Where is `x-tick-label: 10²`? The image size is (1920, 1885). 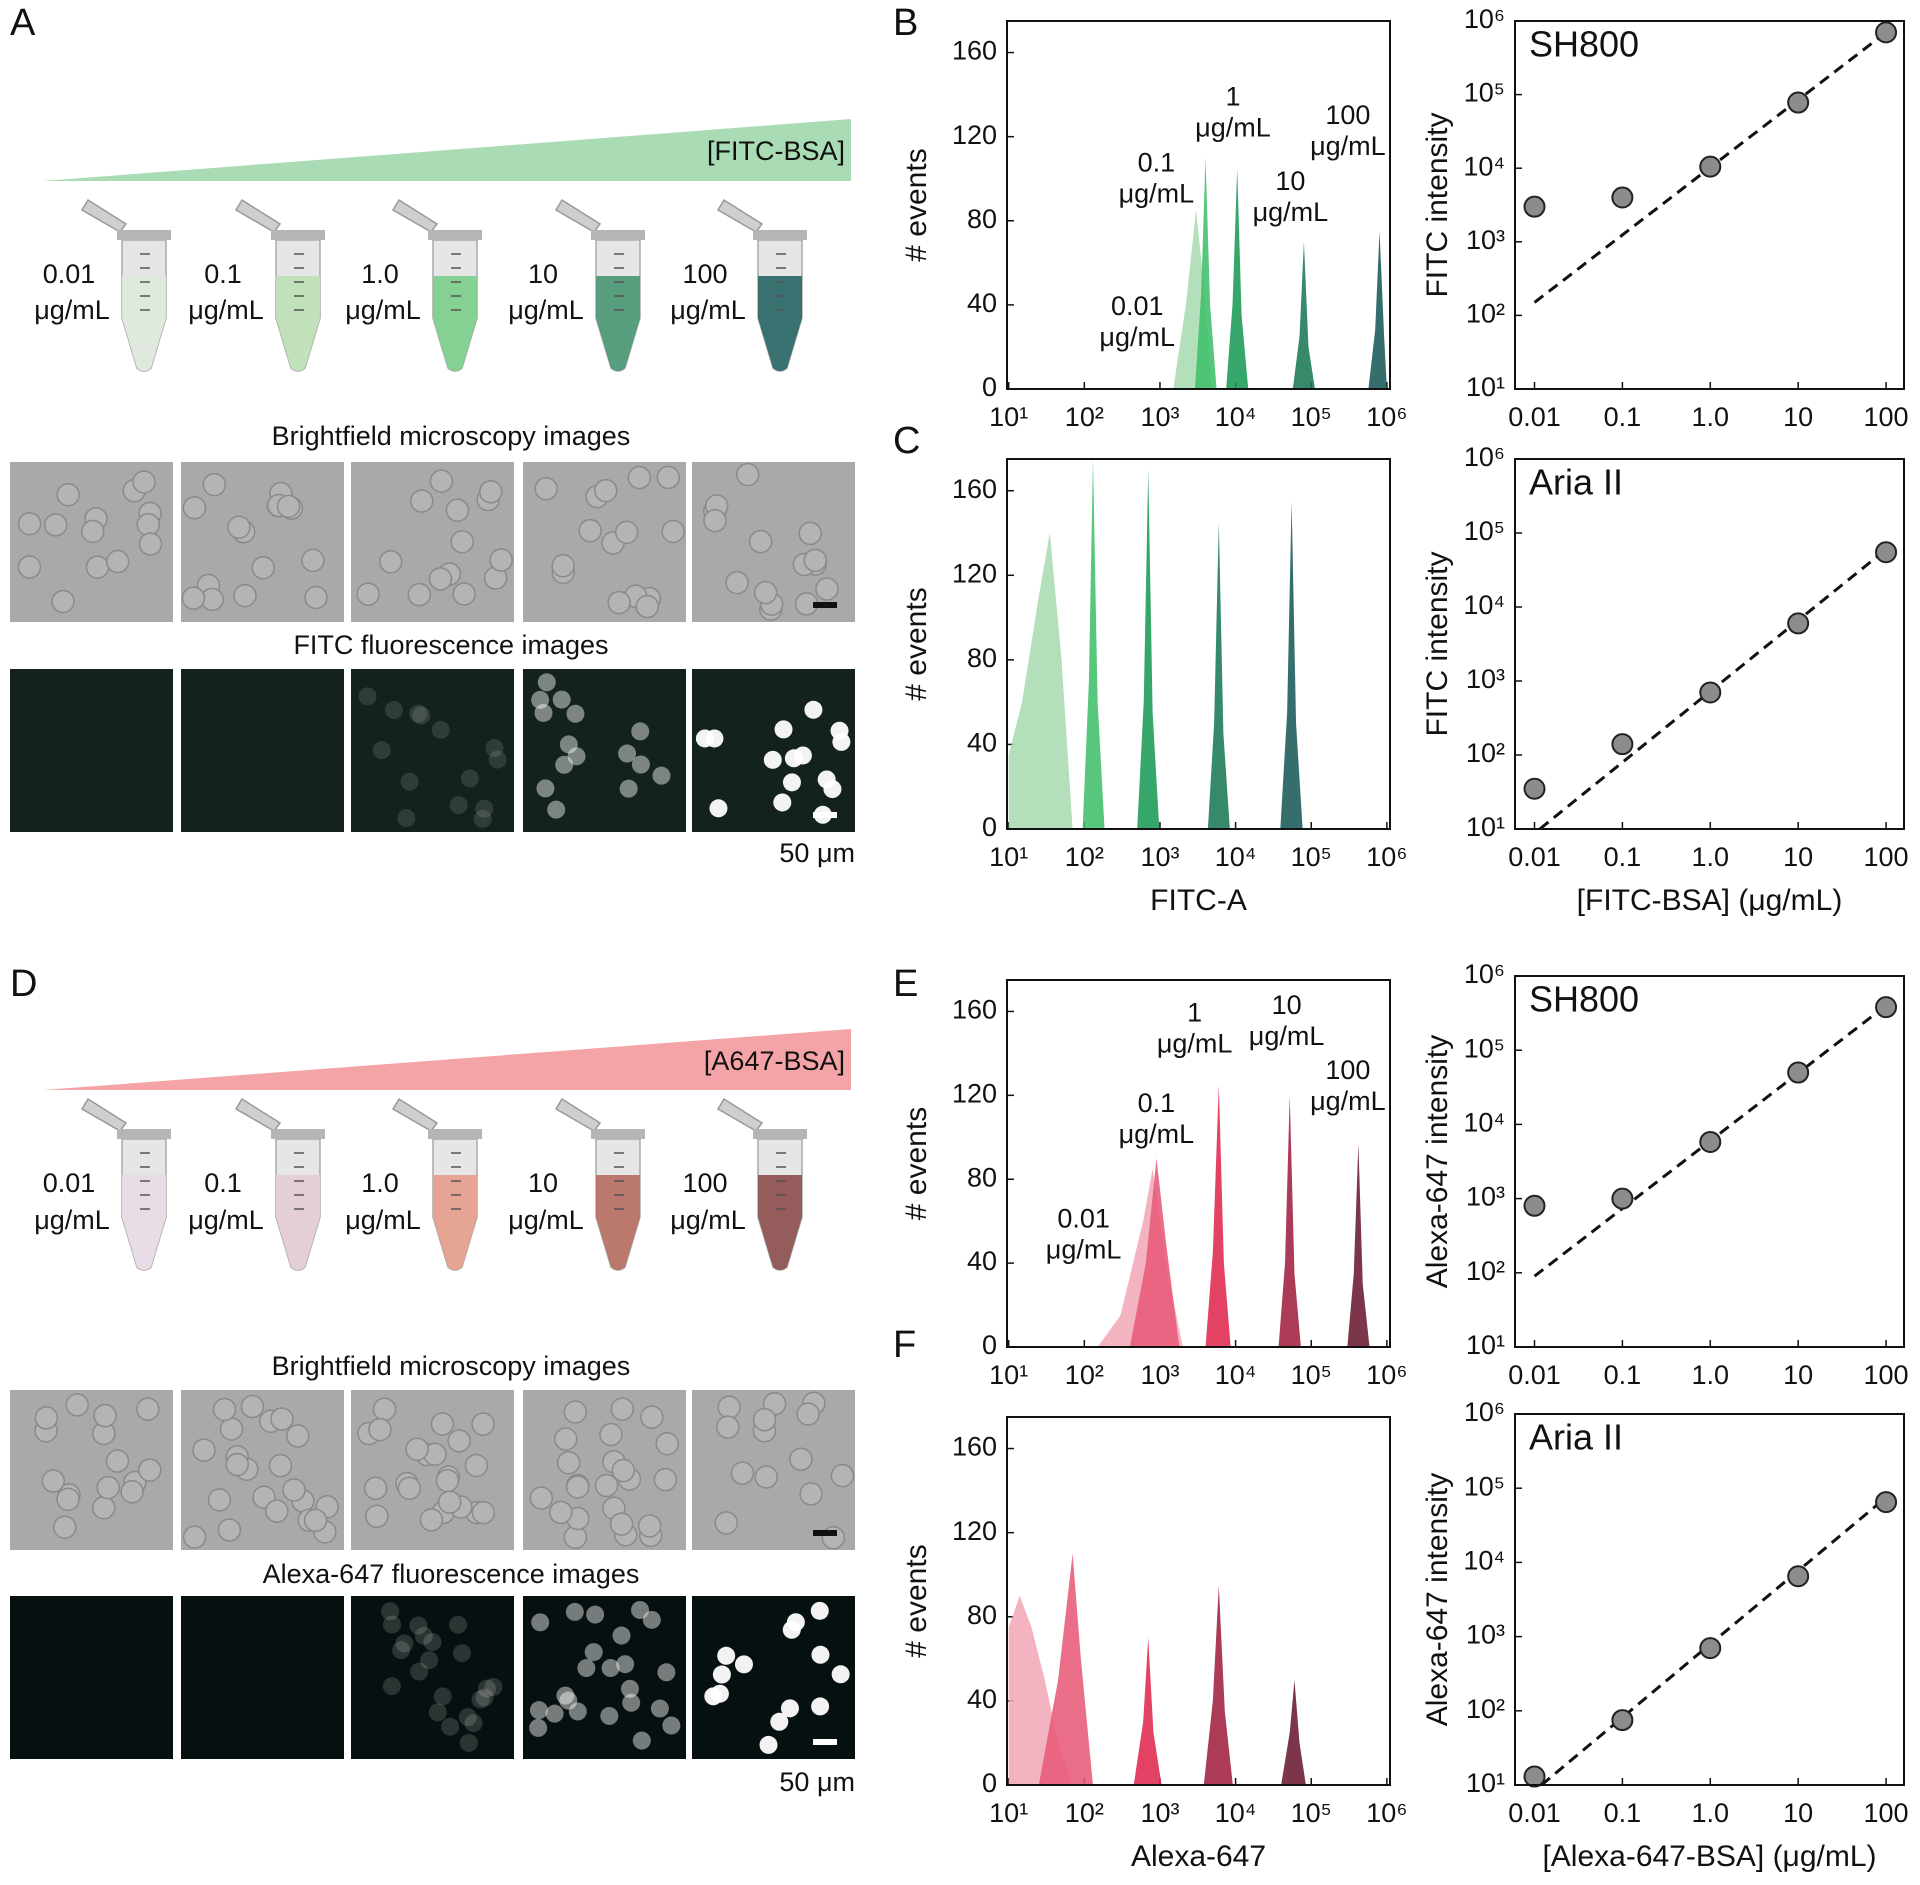 x-tick-label: 10² is located at coordinates (1084, 857).